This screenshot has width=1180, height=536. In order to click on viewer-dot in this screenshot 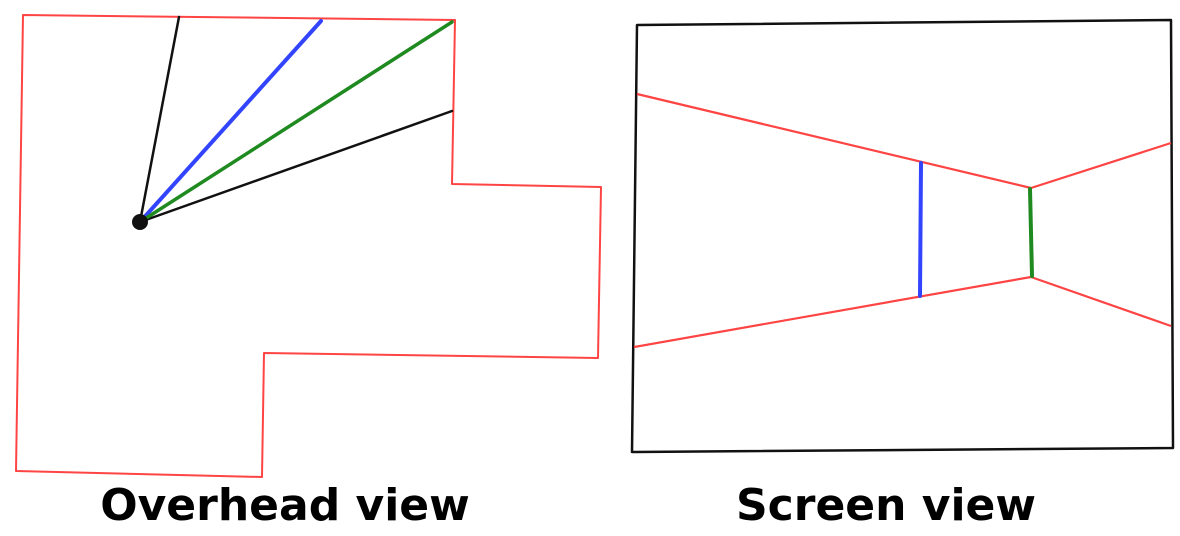, I will do `click(140, 222)`.